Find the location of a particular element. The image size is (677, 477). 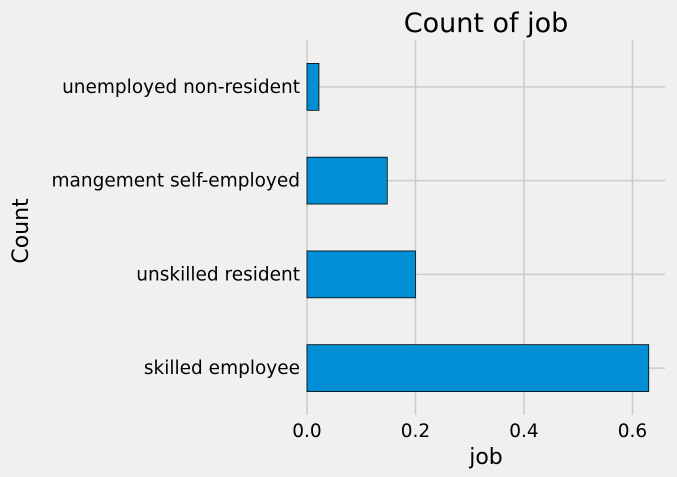

y-tick-label: mangement self-employed is located at coordinates (176, 181).